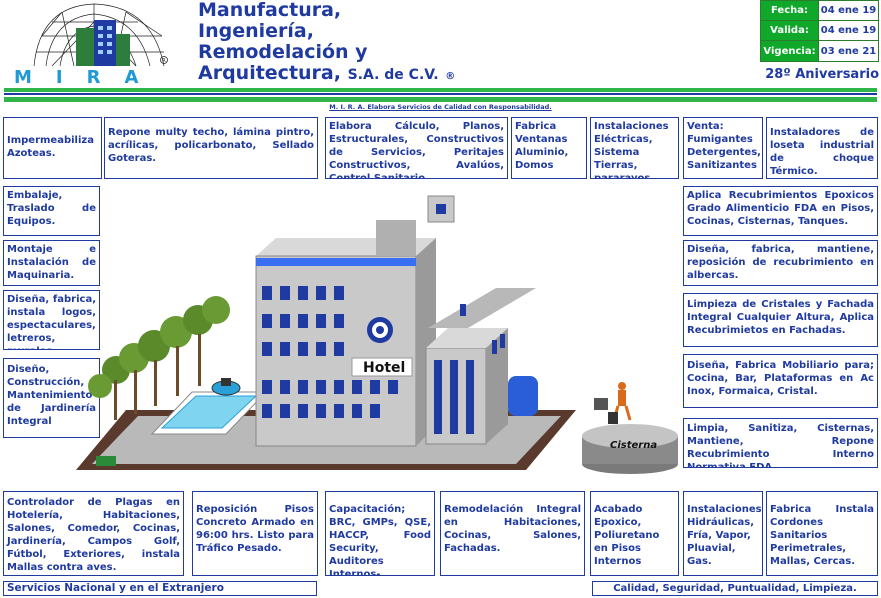  What do you see at coordinates (450, 76) in the screenshot?
I see `registered-mark: ®` at bounding box center [450, 76].